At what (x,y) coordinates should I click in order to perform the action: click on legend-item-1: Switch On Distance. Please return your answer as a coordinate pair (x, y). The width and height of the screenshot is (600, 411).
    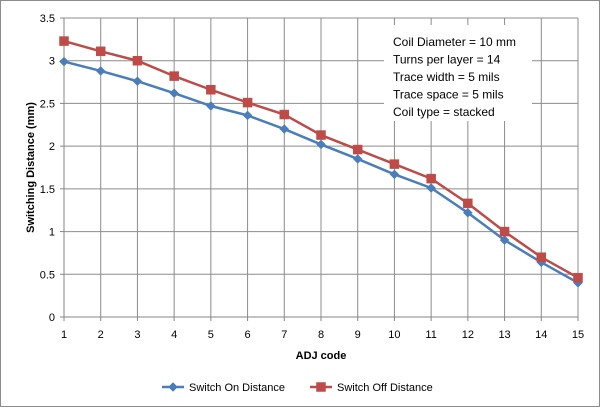
    Looking at the image, I should click on (223, 388).